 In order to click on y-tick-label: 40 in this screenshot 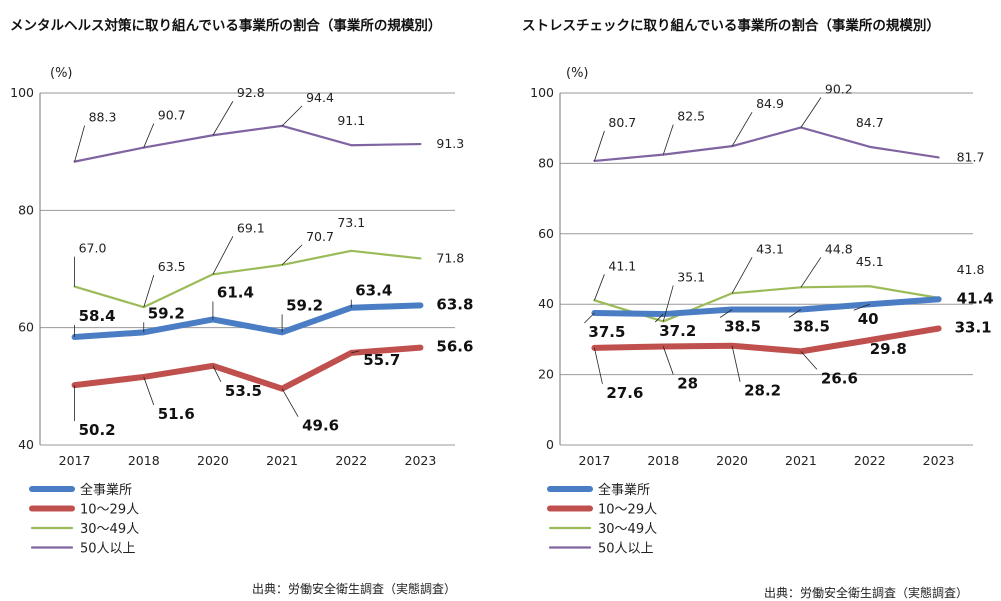, I will do `click(26, 444)`.